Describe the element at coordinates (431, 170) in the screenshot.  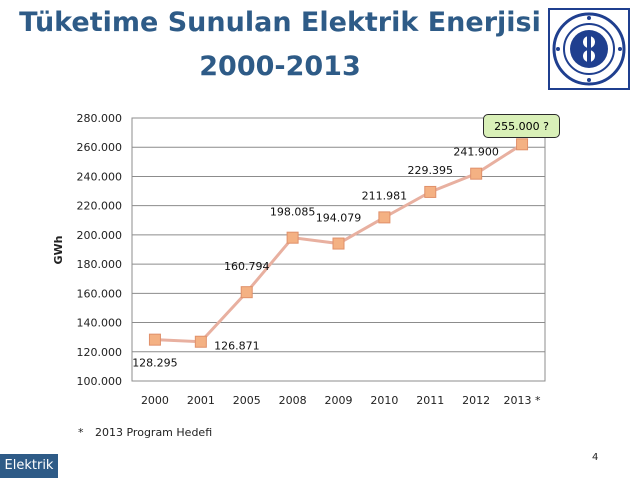
I see `data-label: 229.395` at that location.